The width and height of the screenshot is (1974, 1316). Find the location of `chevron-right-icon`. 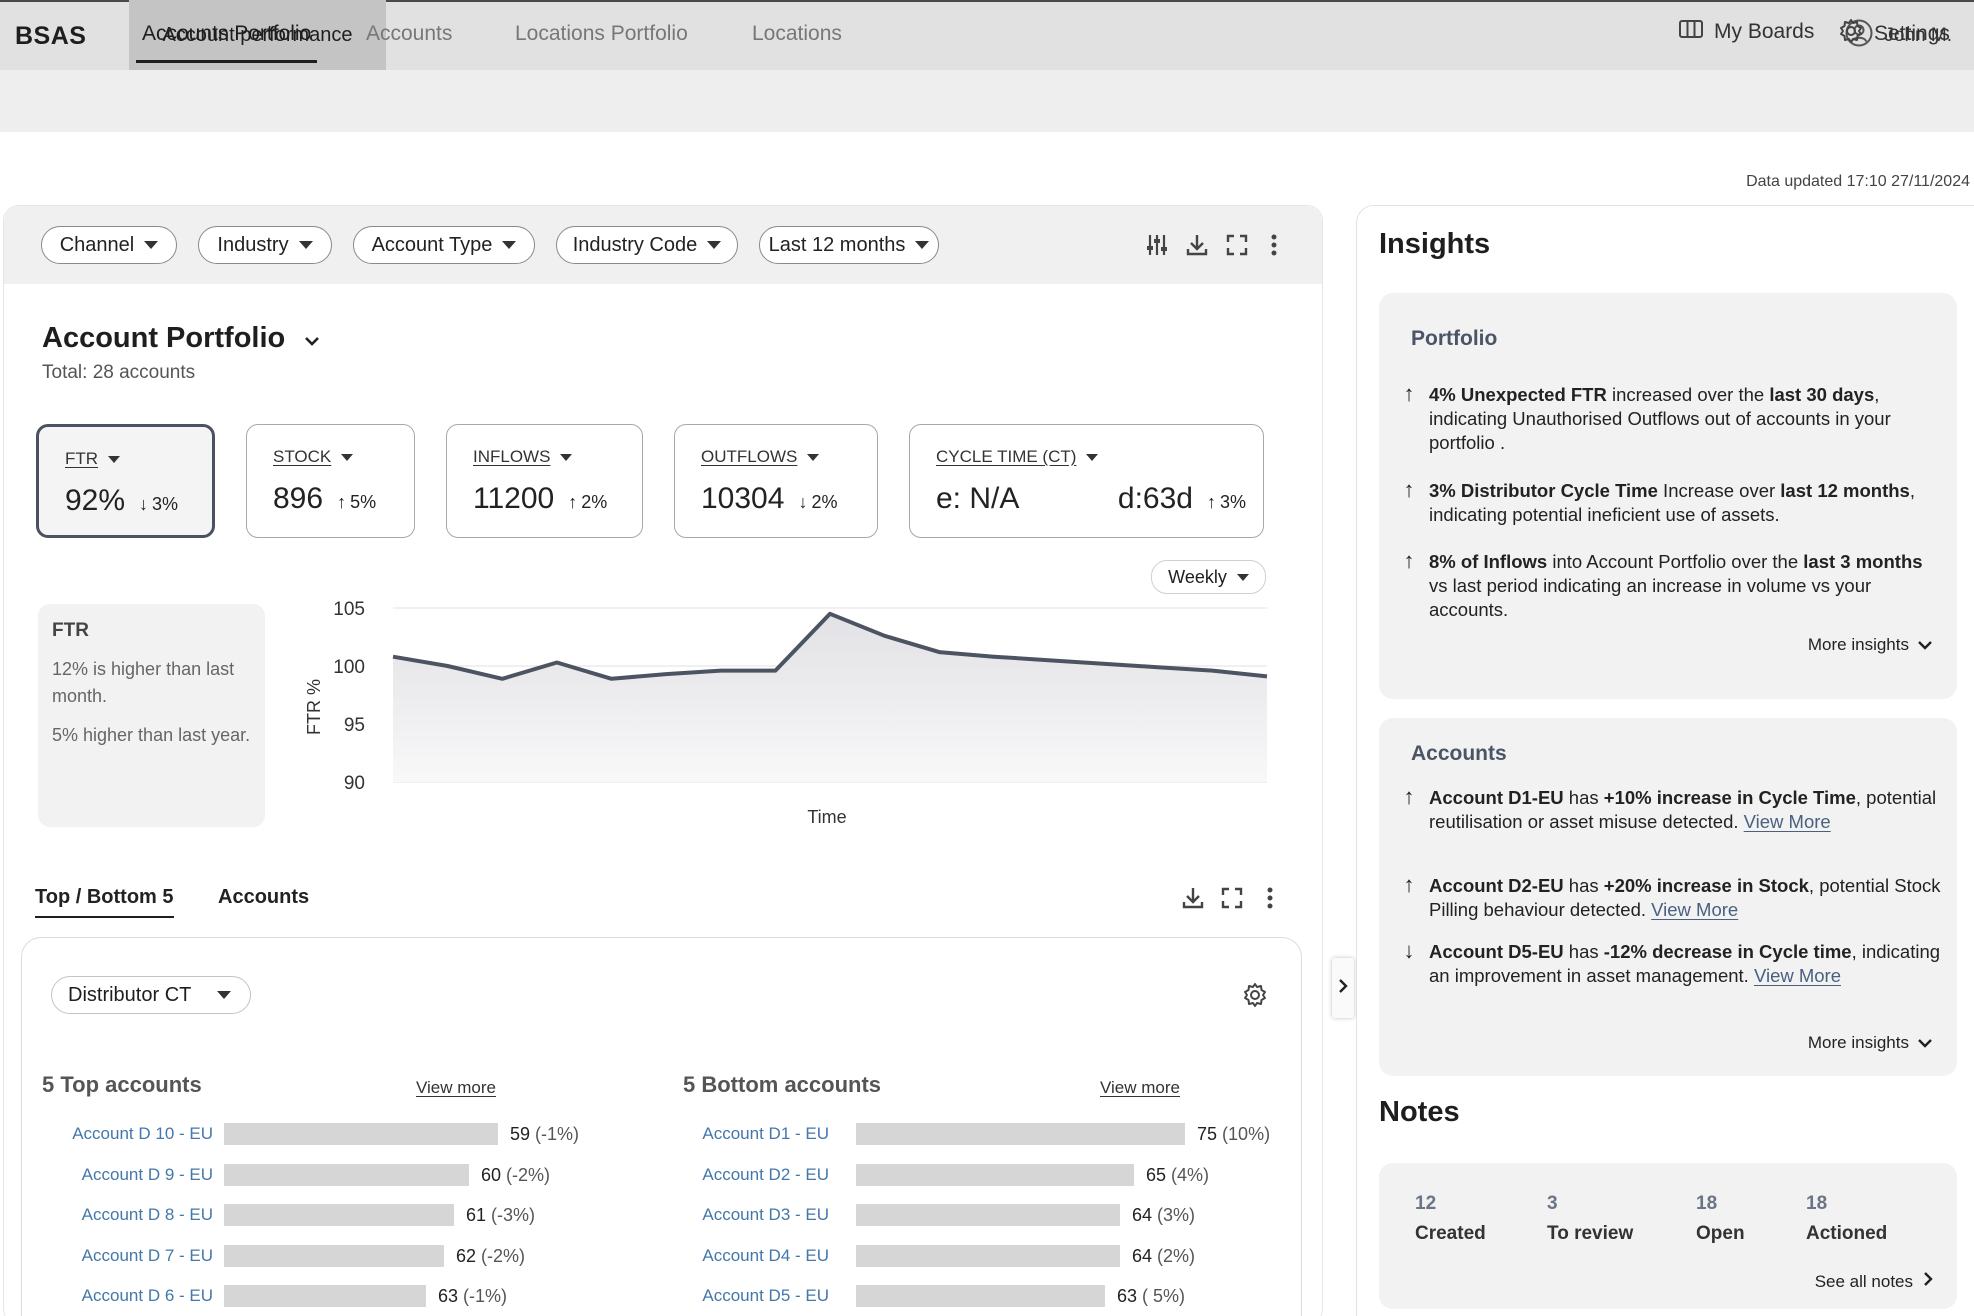

chevron-right-icon is located at coordinates (1928, 1281).